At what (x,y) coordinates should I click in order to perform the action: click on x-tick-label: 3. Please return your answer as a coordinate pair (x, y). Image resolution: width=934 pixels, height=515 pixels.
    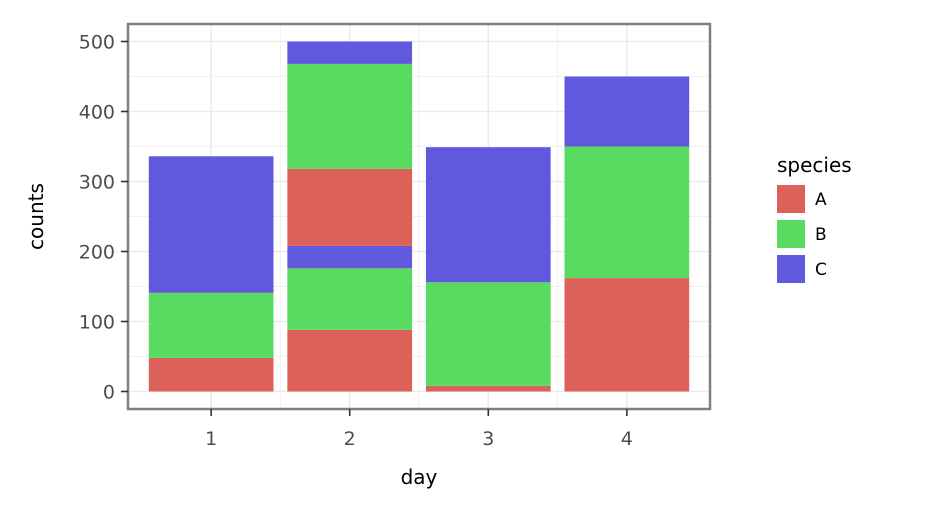
    Looking at the image, I should click on (488, 439).